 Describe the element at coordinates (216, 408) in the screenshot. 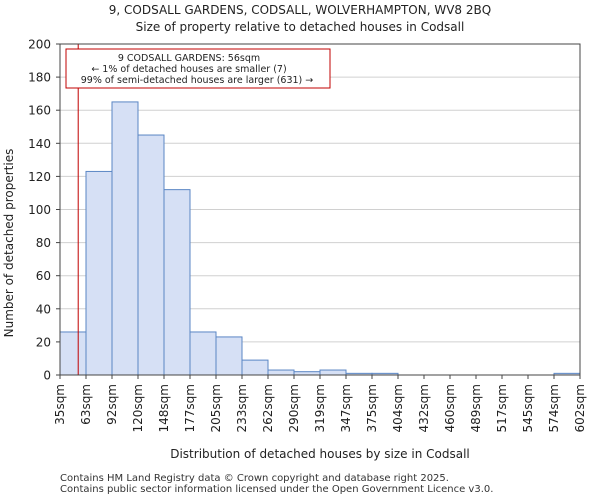

I see `x-tick-label: 205sqm` at that location.